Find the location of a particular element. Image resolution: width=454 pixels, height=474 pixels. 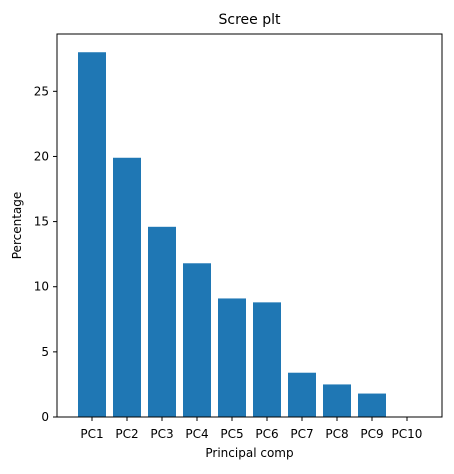

chart-title: Scree plt is located at coordinates (250, 20).